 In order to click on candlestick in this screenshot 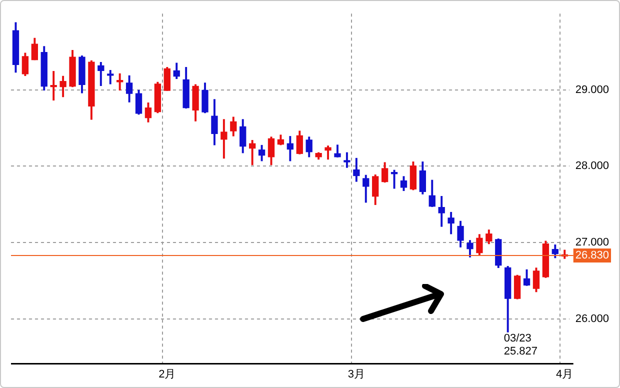, I will do `click(53, 85)`.